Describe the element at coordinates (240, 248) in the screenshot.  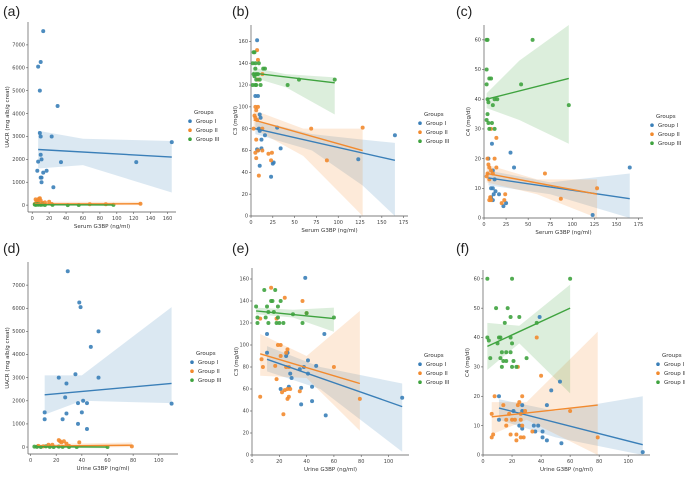
I see `panel-label: (e)` at that location.